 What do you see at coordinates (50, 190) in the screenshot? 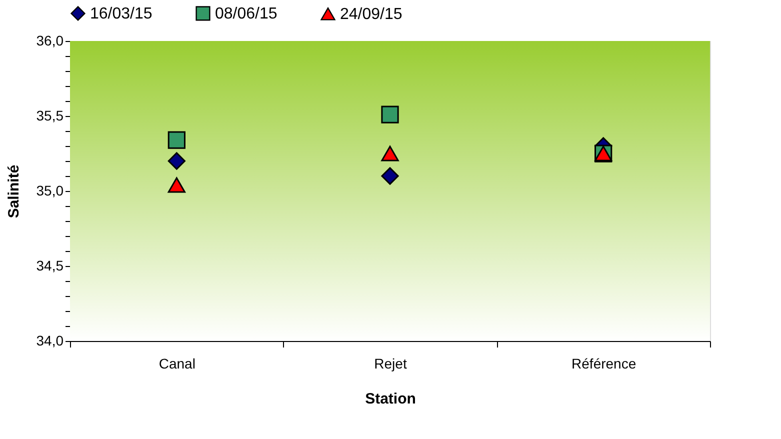
I see `y-tick-label: 35,0` at bounding box center [50, 190].